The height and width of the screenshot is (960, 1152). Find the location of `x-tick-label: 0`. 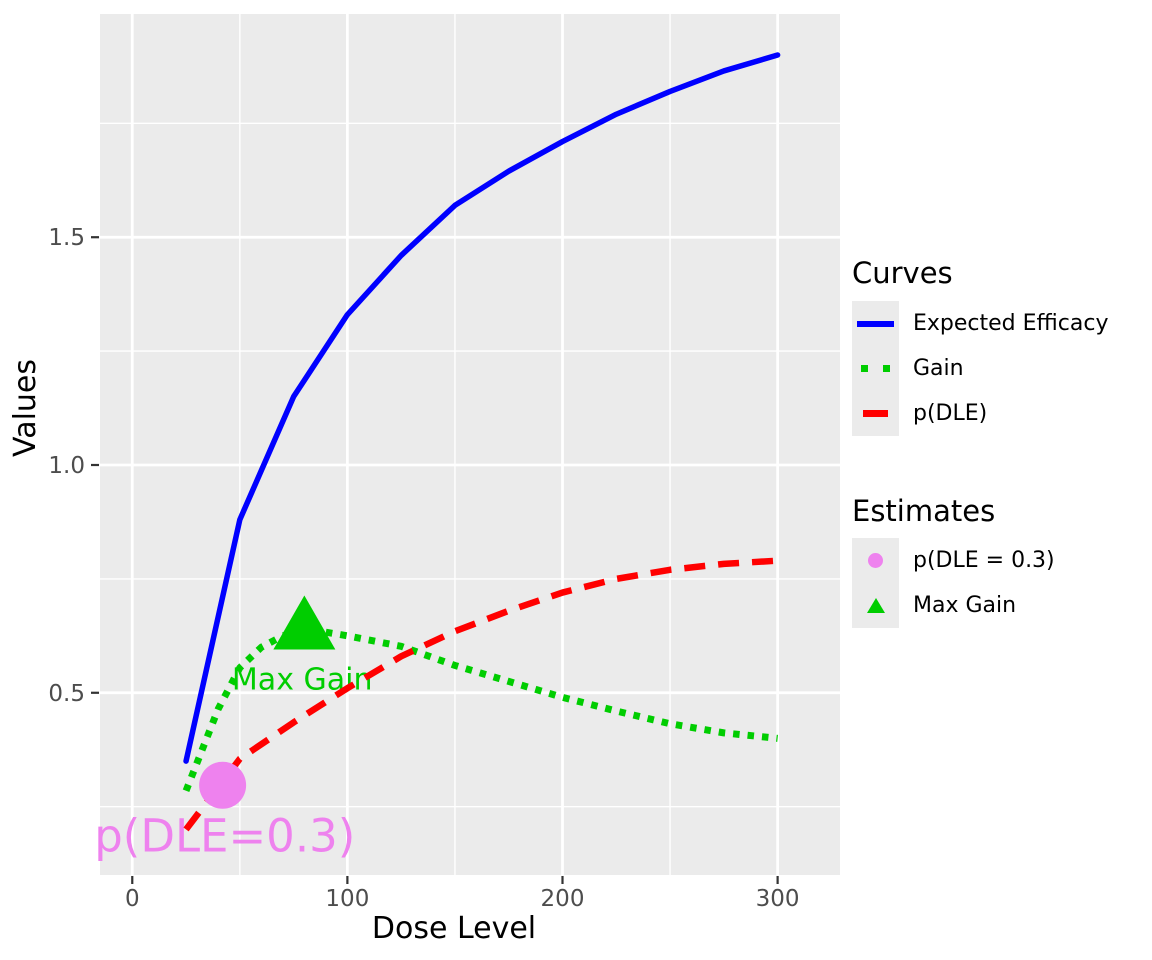

x-tick-label: 0 is located at coordinates (132, 899).